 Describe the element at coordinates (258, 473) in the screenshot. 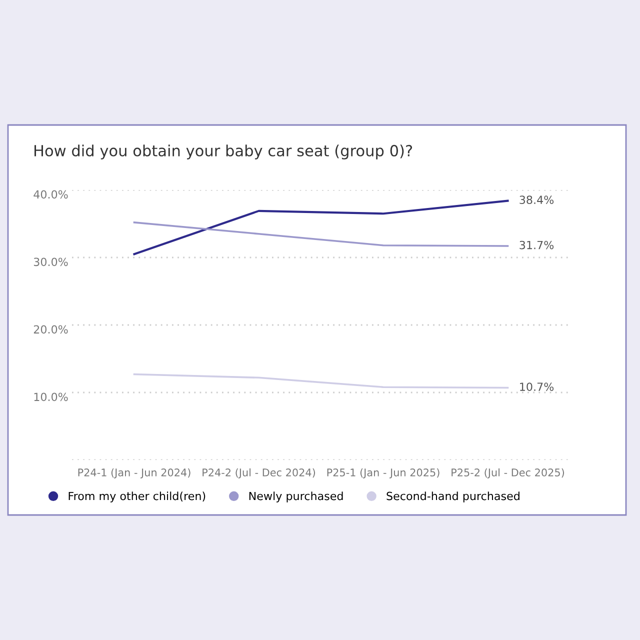

I see `x-tick-label: P24-2 (Jul - Dec 2024)` at that location.